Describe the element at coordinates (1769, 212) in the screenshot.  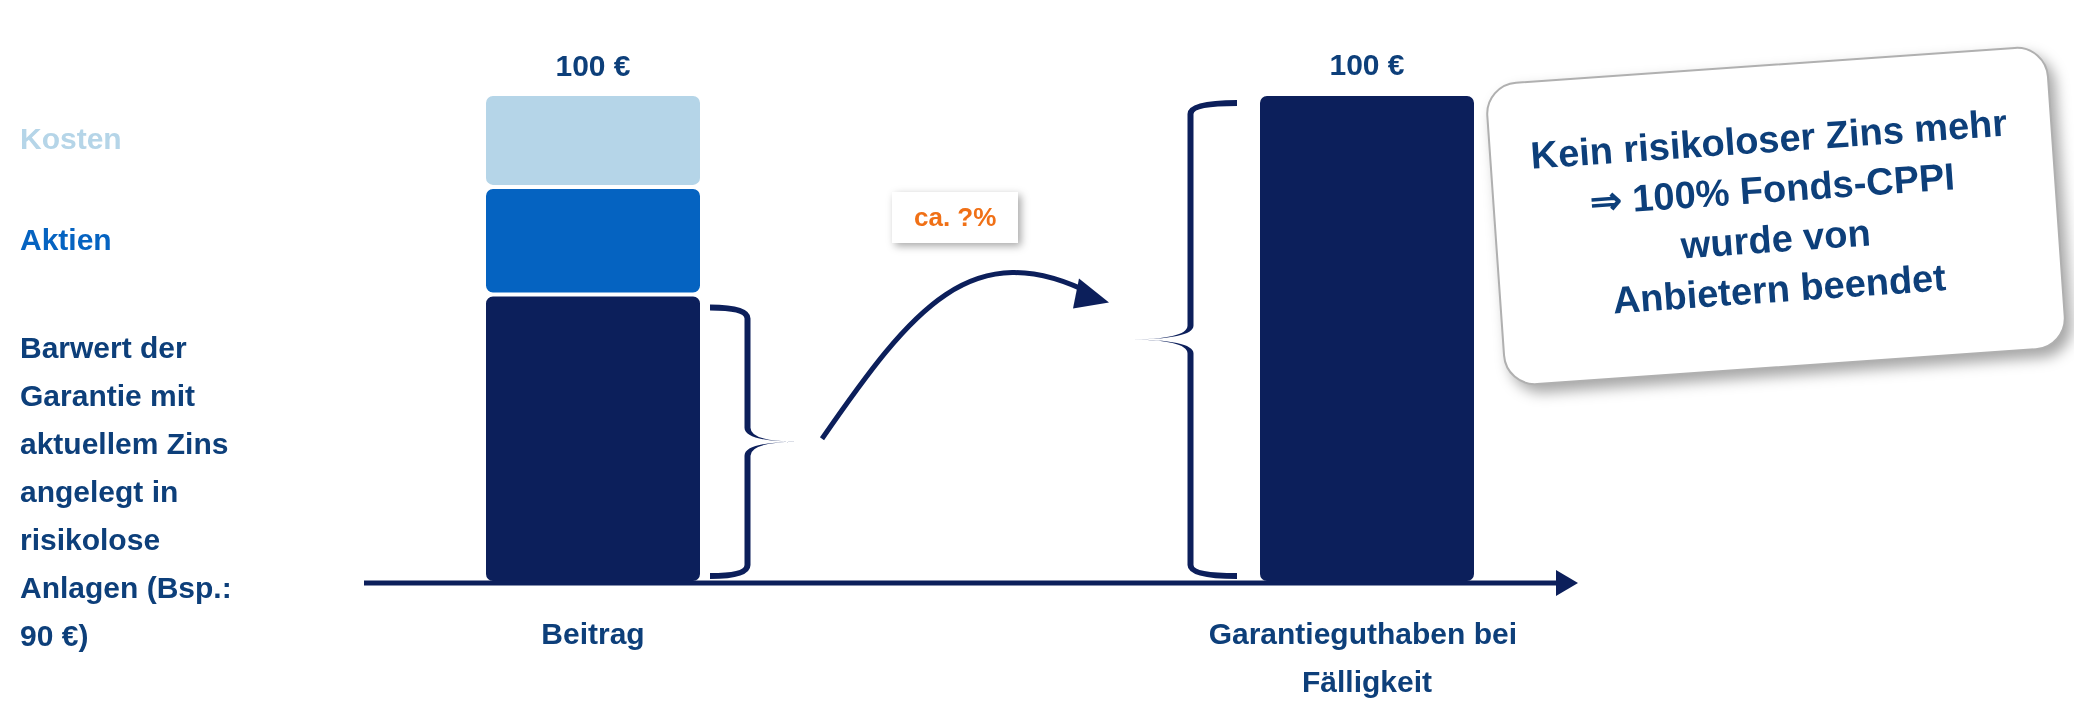
I see `annotation: Kein risikoloser Zins mehr ⇒ 100% Fonds-CPPI wurde von Anbietern beendet` at that location.